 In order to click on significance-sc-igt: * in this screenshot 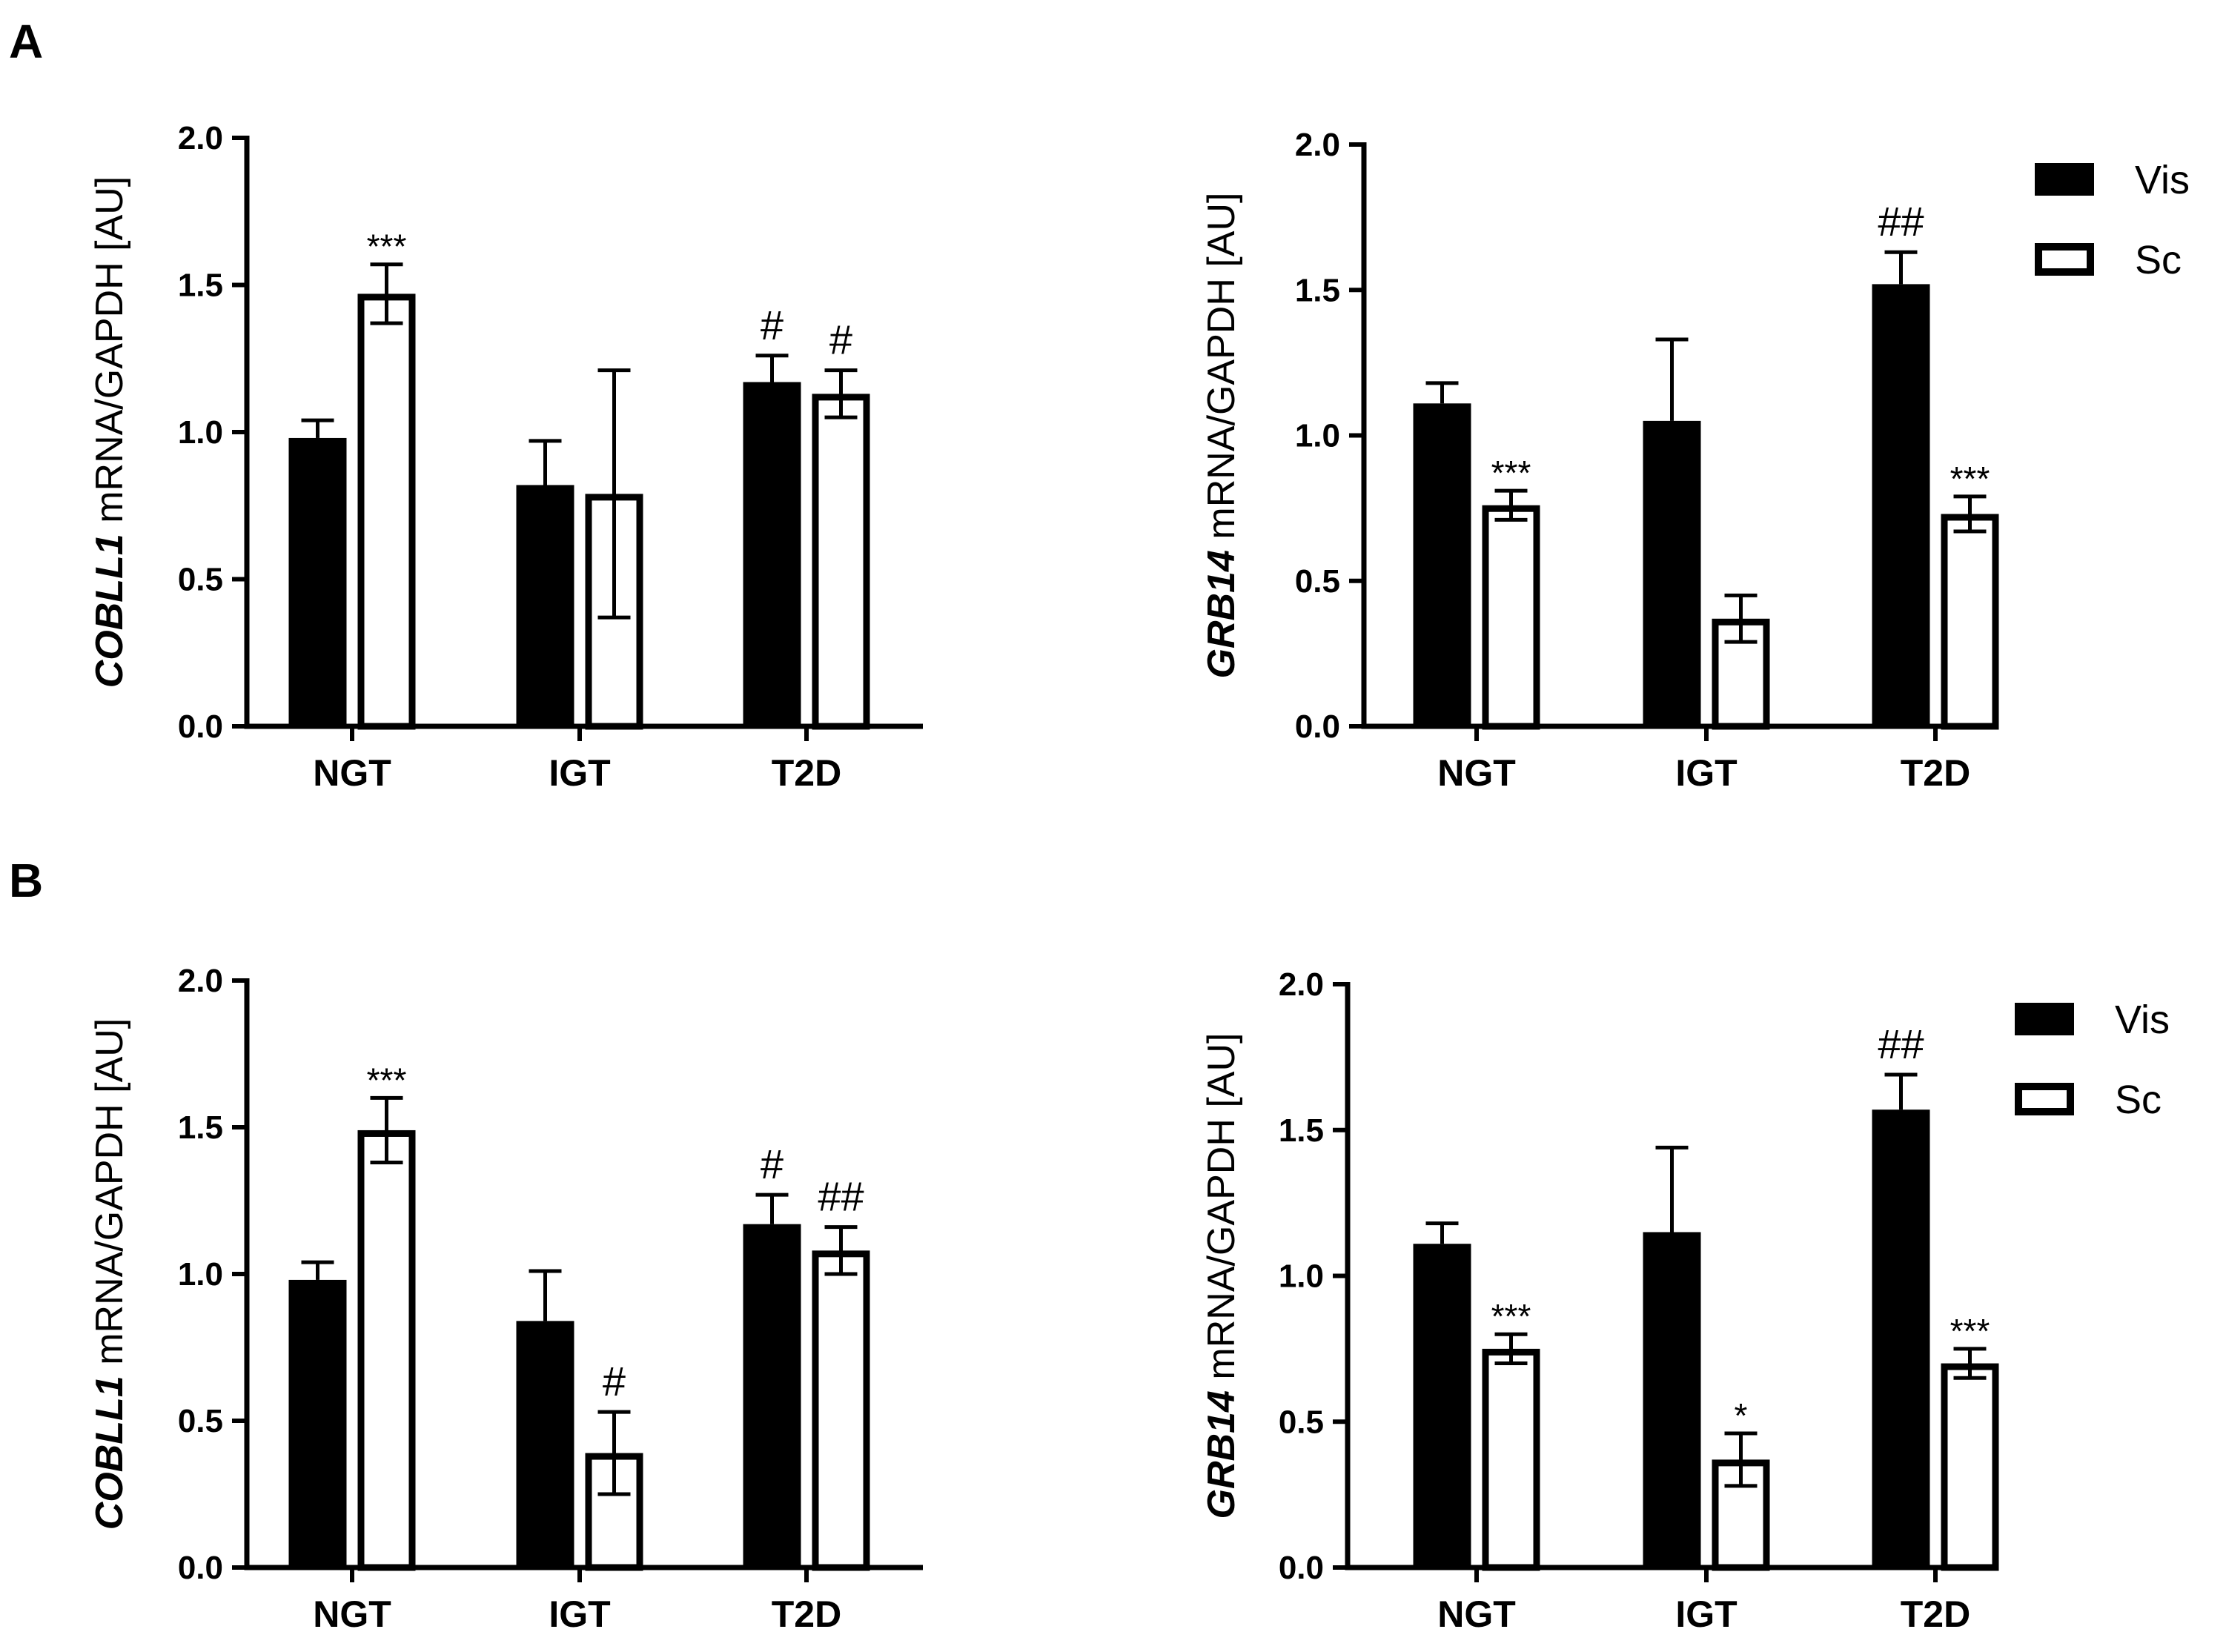, I will do `click(1741, 1415)`.